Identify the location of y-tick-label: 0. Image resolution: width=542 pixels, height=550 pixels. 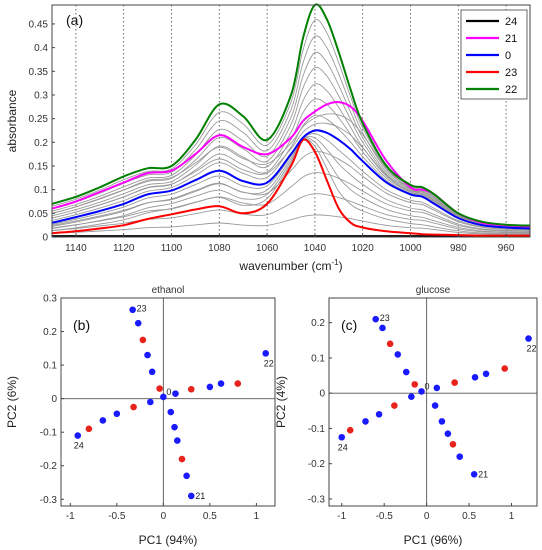
(45, 238).